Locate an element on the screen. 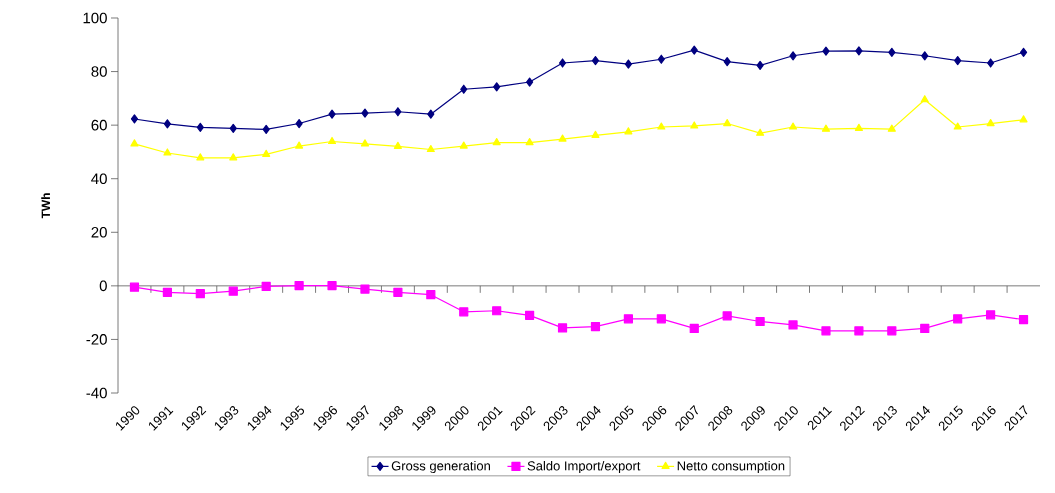 This screenshot has width=1055, height=493. y-axis-title: TWh is located at coordinates (45, 206).